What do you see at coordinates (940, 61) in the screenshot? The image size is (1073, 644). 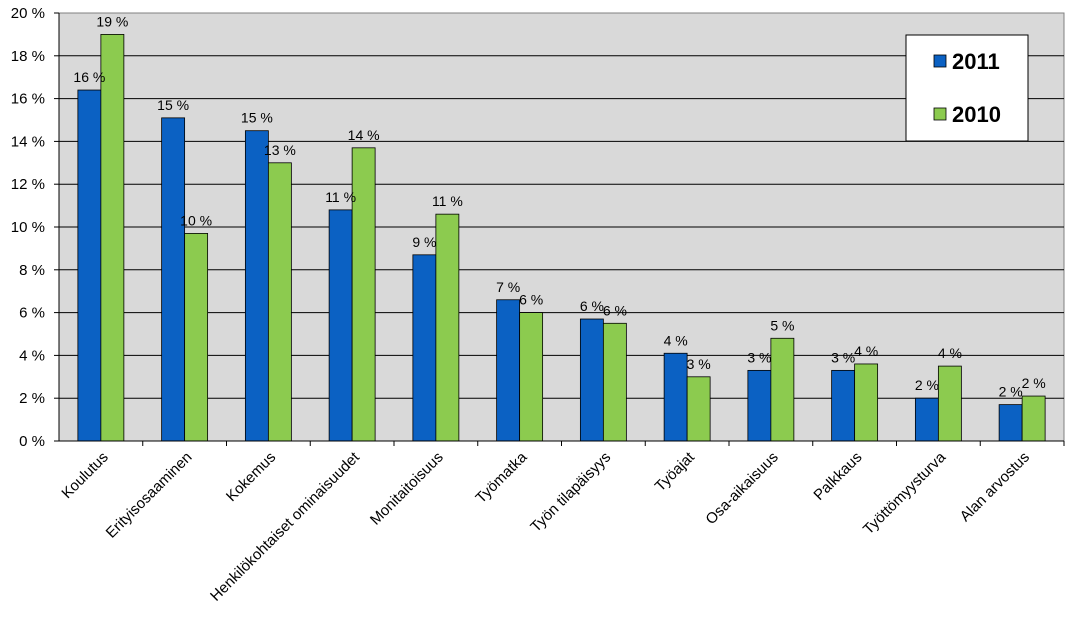 I see `legend-swatch-2011` at bounding box center [940, 61].